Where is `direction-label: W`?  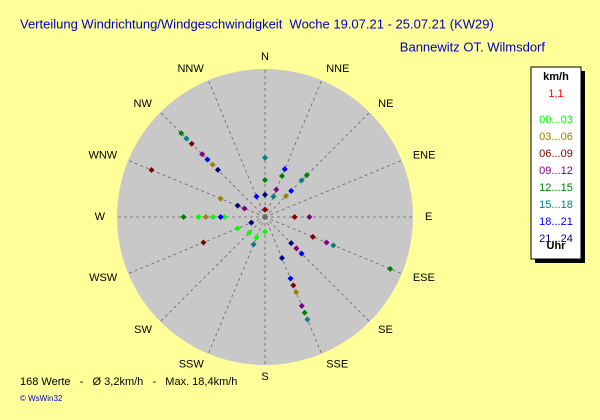
direction-label: W is located at coordinates (100, 217).